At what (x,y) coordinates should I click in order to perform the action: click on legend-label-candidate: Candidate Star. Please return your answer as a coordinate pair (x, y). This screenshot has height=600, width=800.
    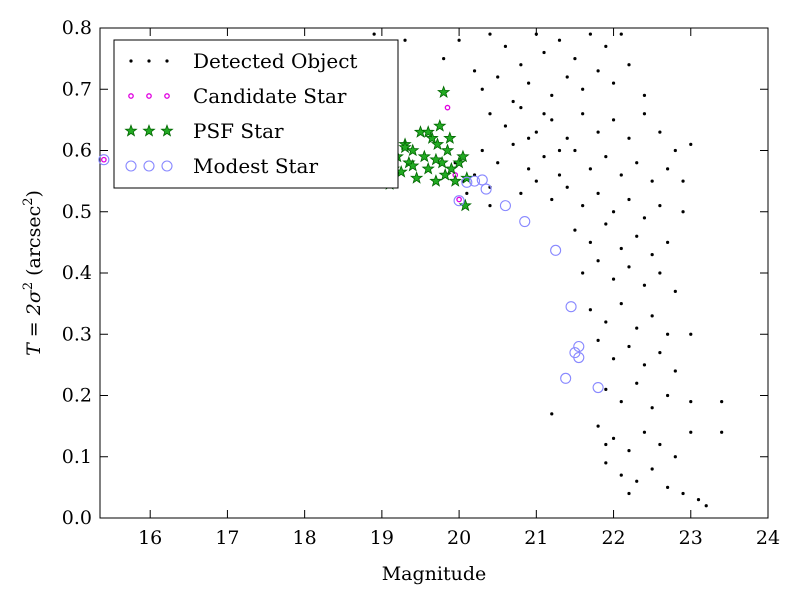
    Looking at the image, I should click on (270, 96).